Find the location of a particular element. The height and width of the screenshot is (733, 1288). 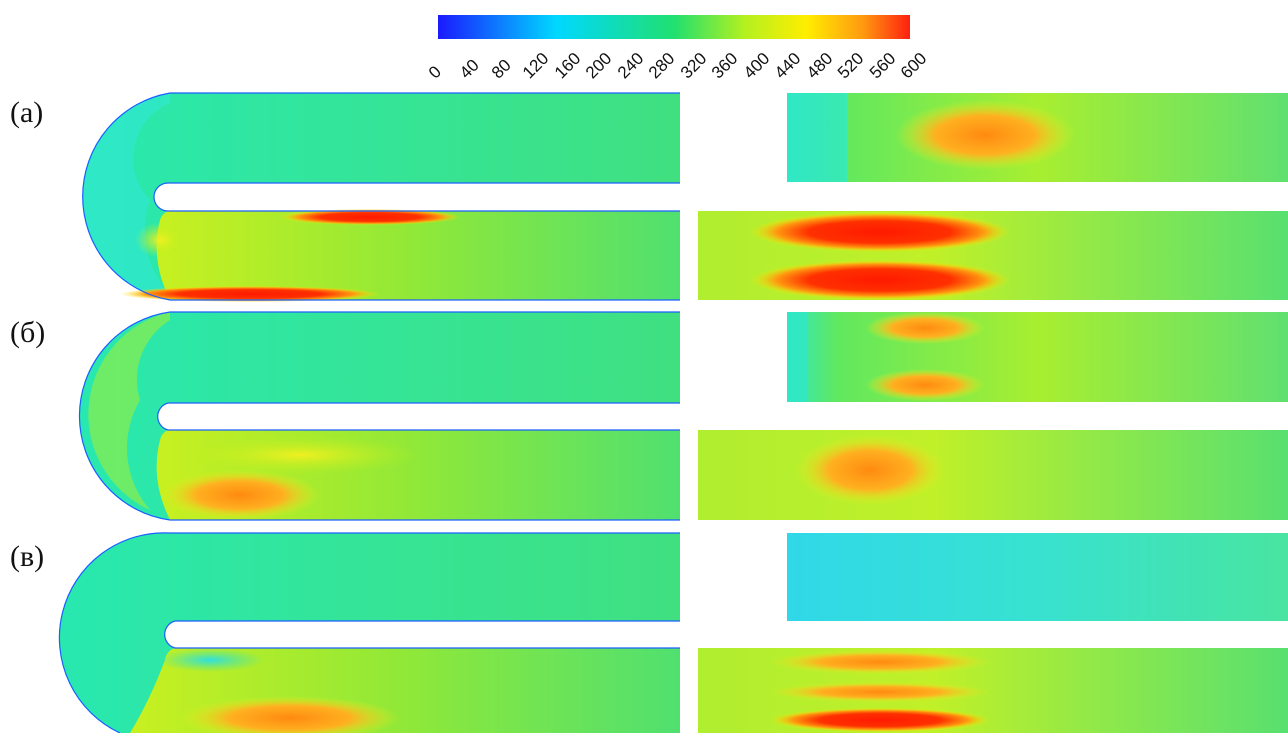

colorbar-tick-label: 0 is located at coordinates (435, 72).